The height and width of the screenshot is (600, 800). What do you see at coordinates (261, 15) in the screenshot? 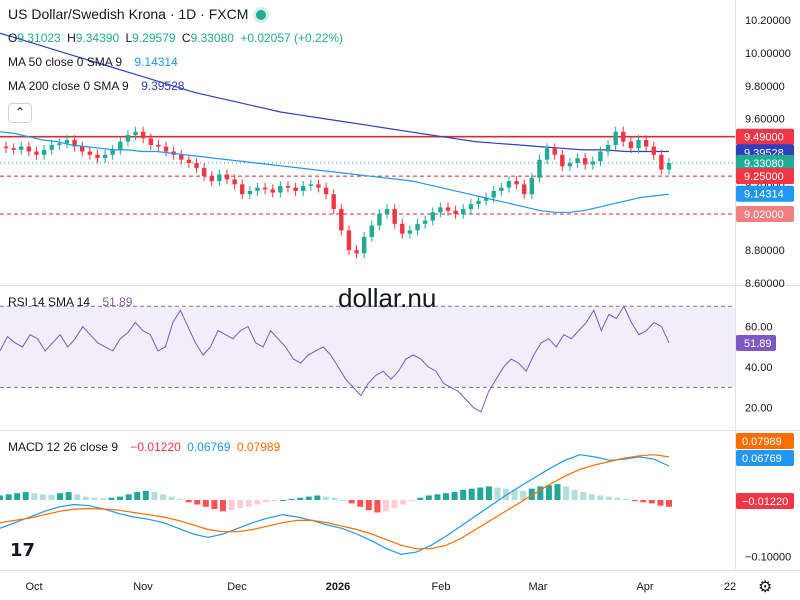
I see `market-status-icon` at bounding box center [261, 15].